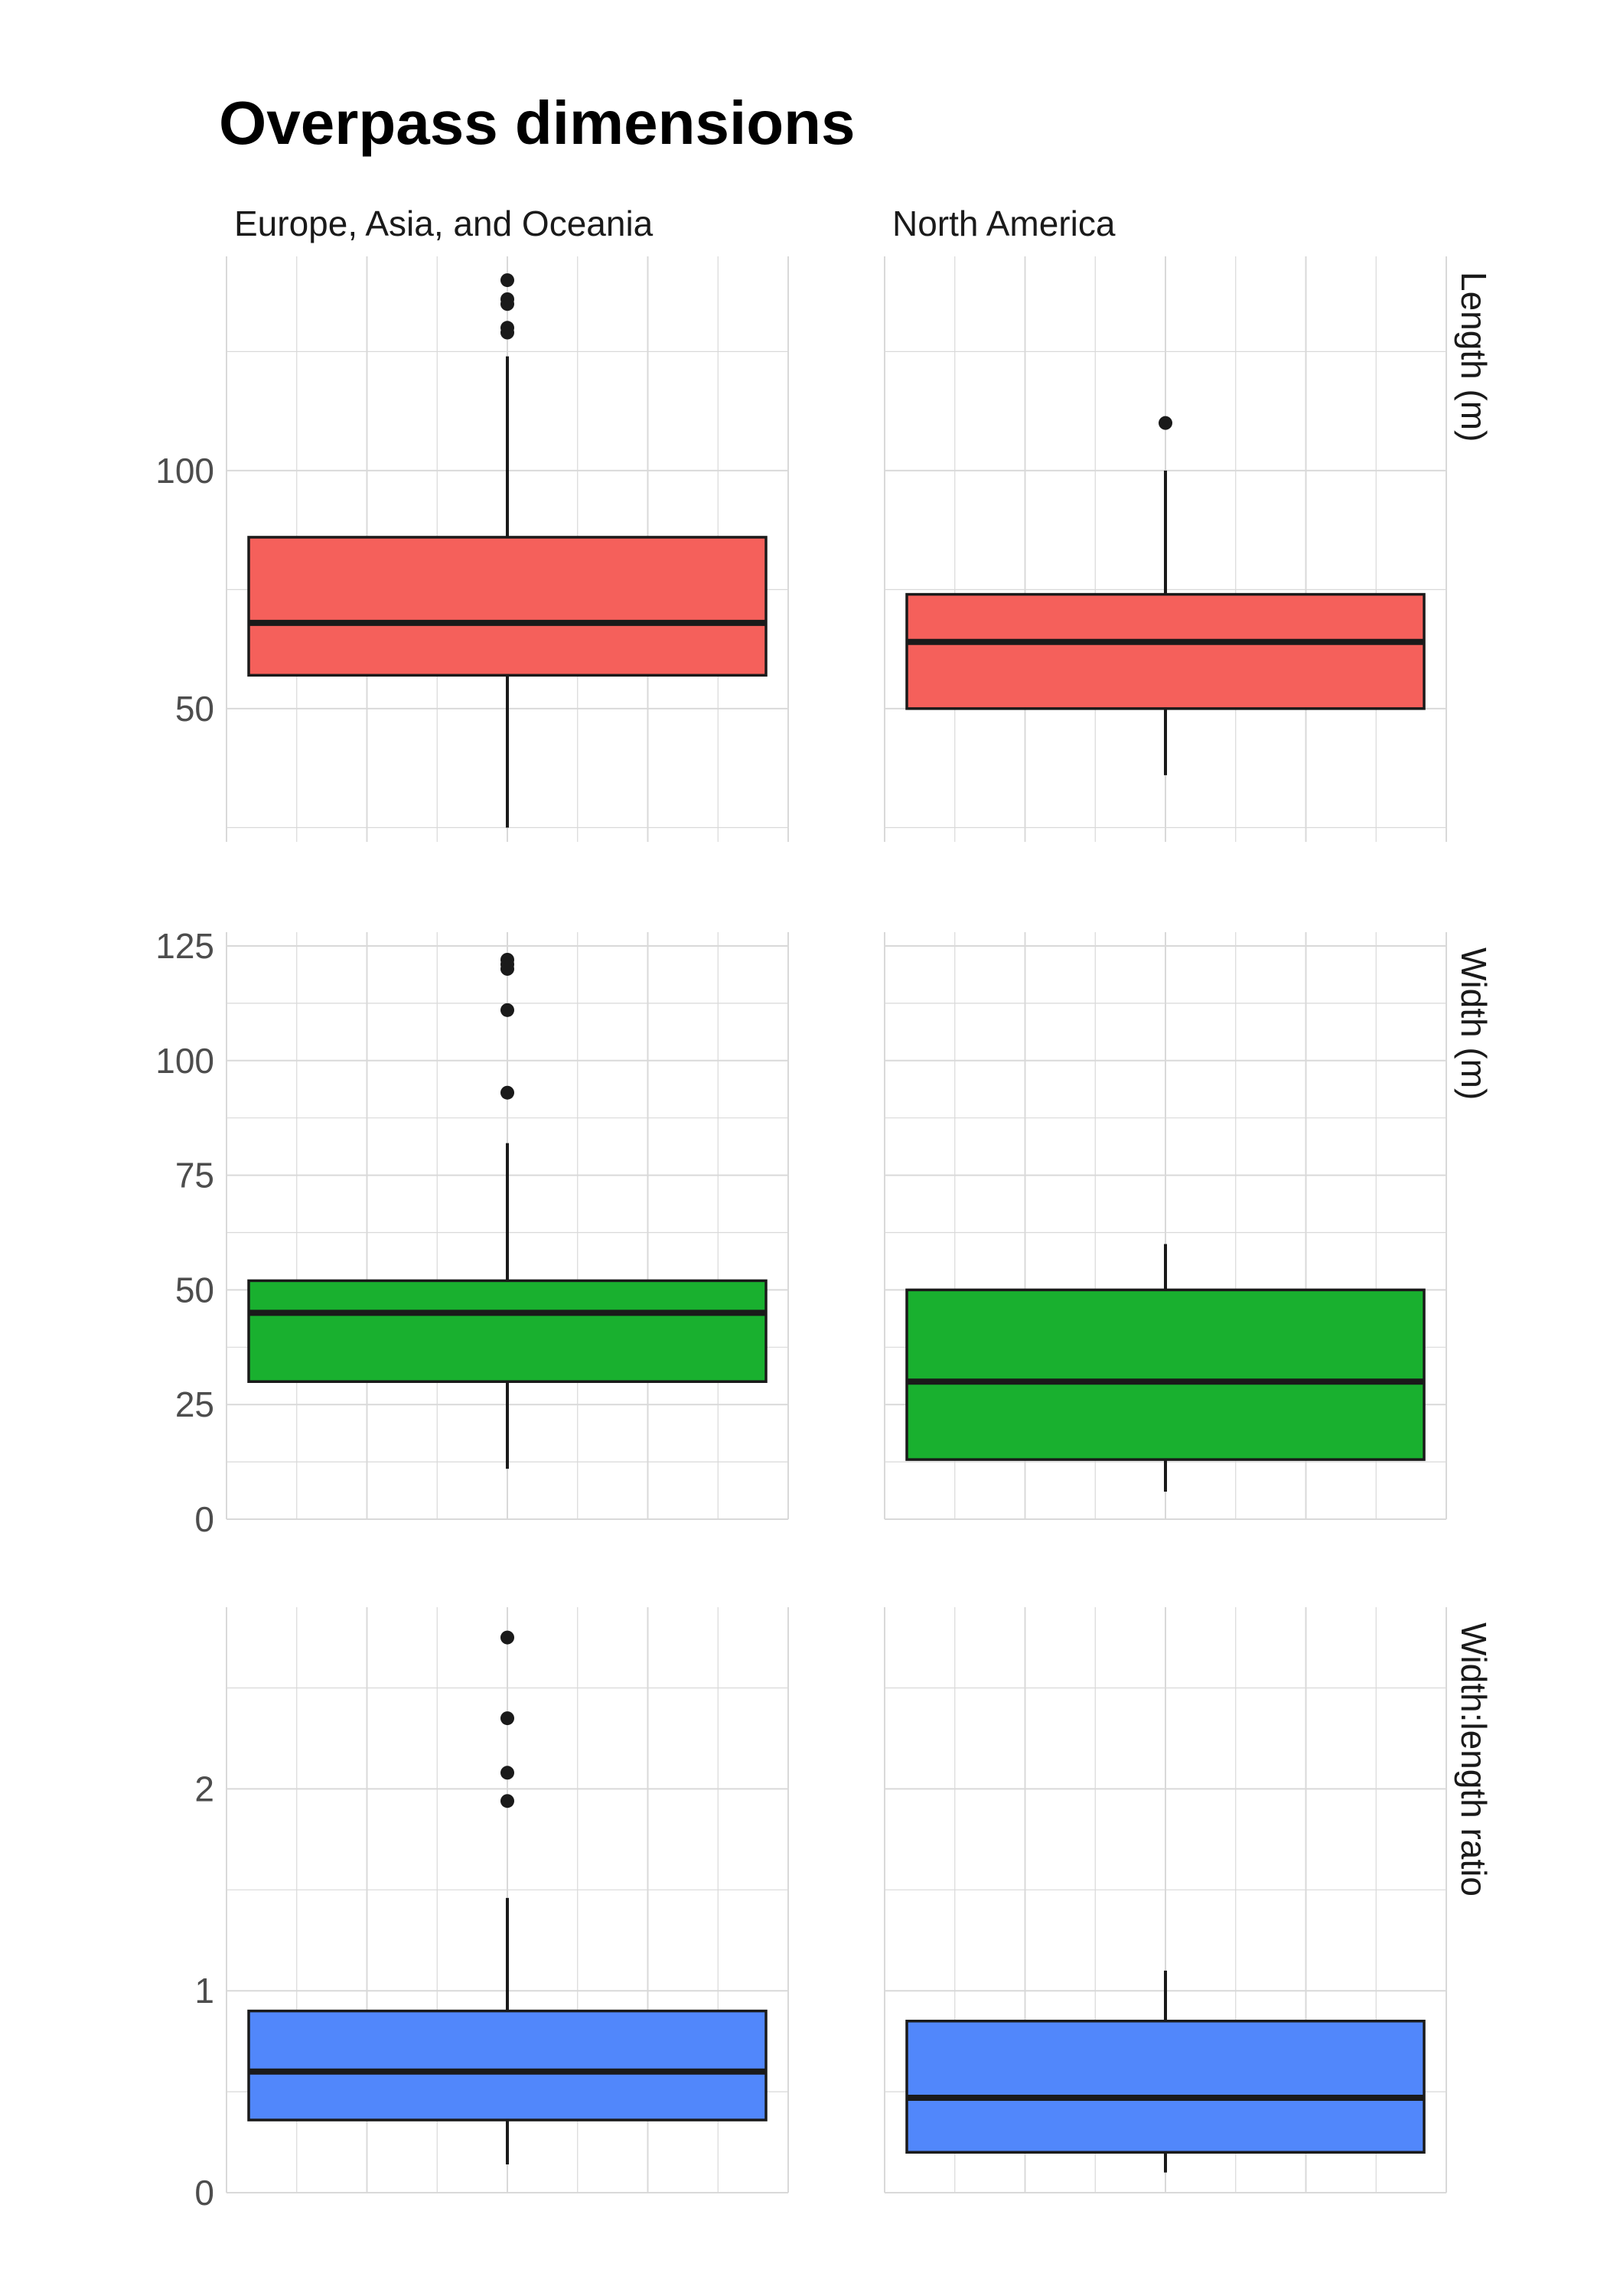 Image resolution: width=1607 pixels, height=2296 pixels. I want to click on y-tick-label: 25, so click(194, 1404).